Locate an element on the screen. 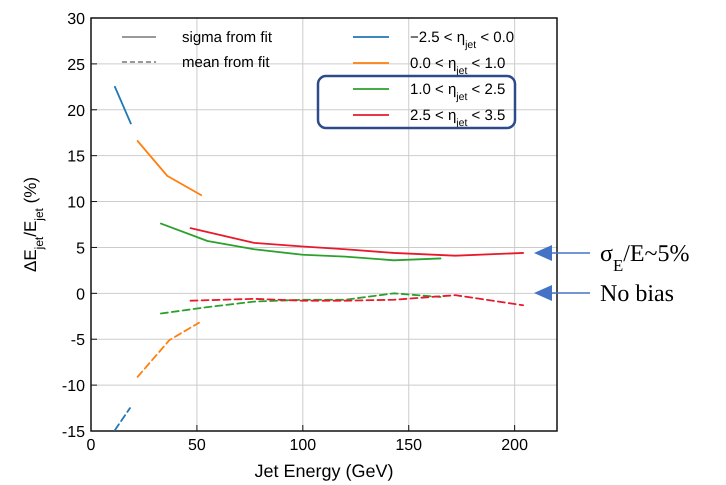  y-tick-label: -10 is located at coordinates (74, 387).